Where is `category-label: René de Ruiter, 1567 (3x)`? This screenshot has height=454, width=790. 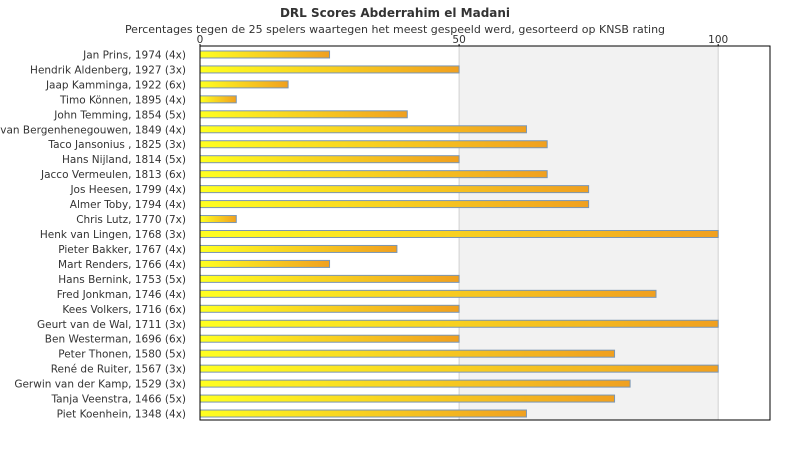
category-label: René de Ruiter, 1567 (3x) is located at coordinates (118, 370).